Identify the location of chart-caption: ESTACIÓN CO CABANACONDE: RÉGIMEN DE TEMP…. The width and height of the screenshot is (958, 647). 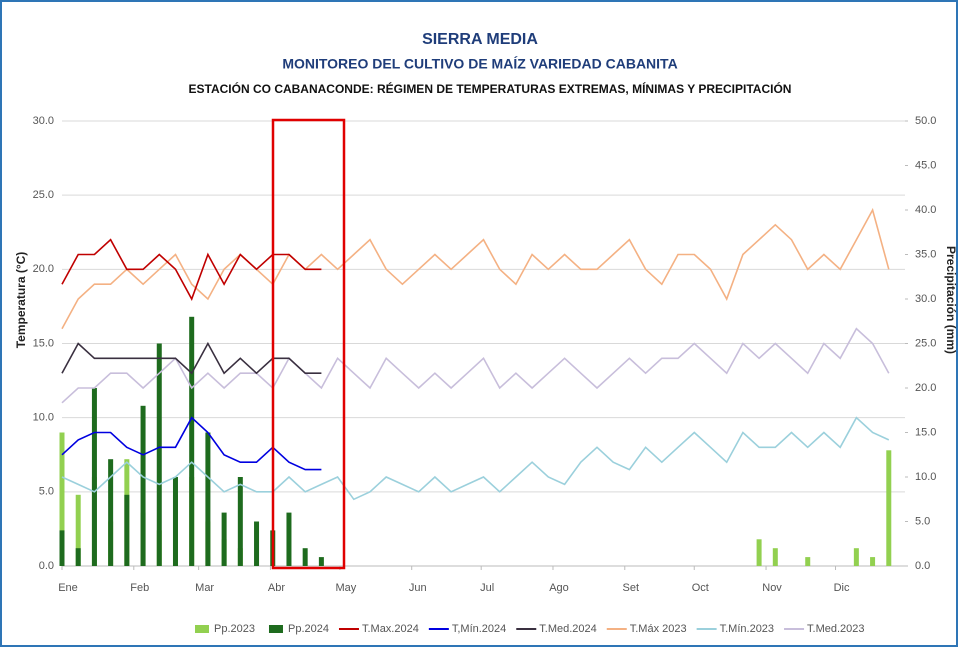
(490, 88).